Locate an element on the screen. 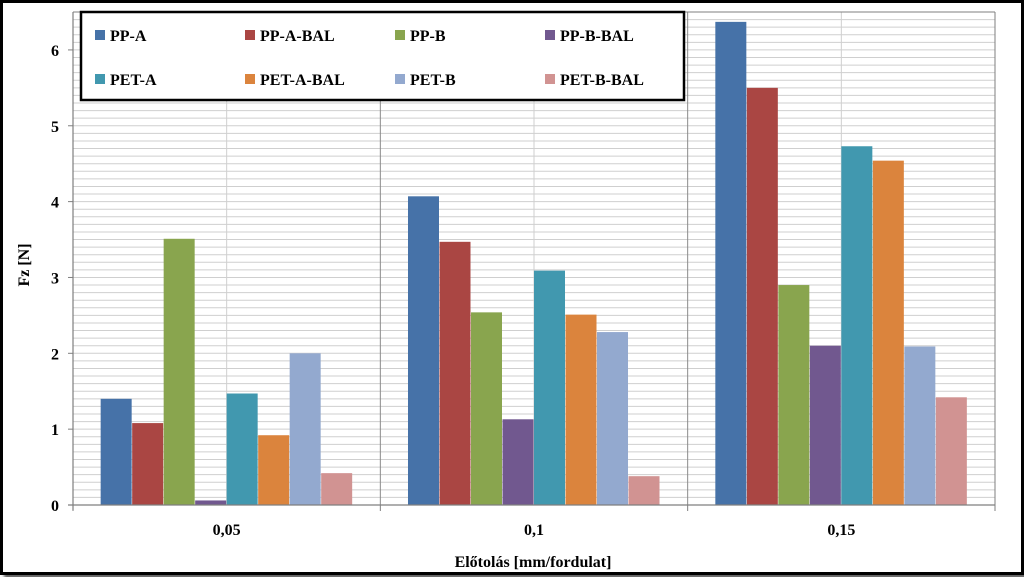  legend-label-pp-b-bal: PP-B-BAL is located at coordinates (597, 36).